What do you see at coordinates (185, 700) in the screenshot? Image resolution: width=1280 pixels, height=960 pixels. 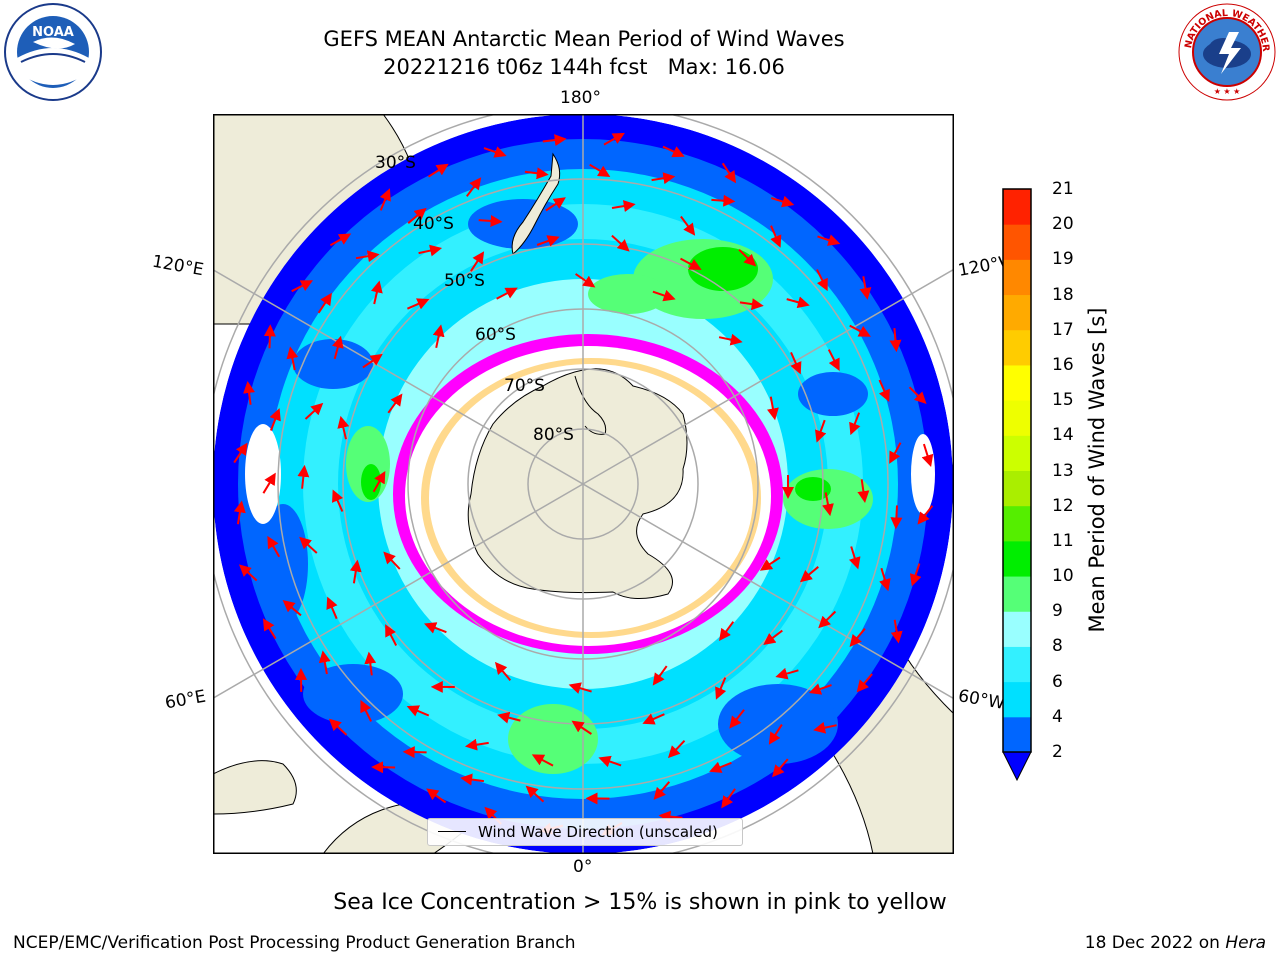 I see `lon-label-60e: 60°E` at bounding box center [185, 700].